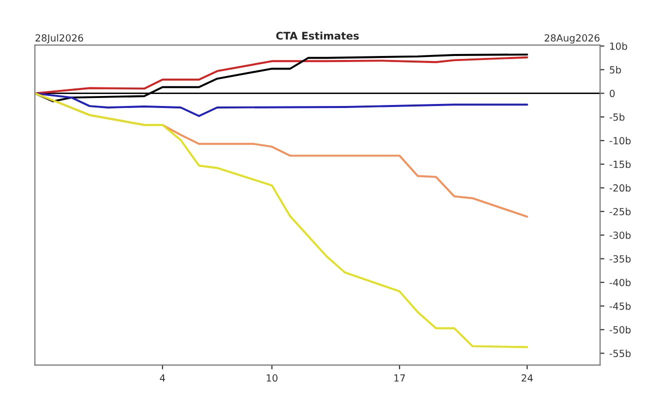 The image size is (658, 399). I want to click on y-tick-label: -5b, so click(617, 117).